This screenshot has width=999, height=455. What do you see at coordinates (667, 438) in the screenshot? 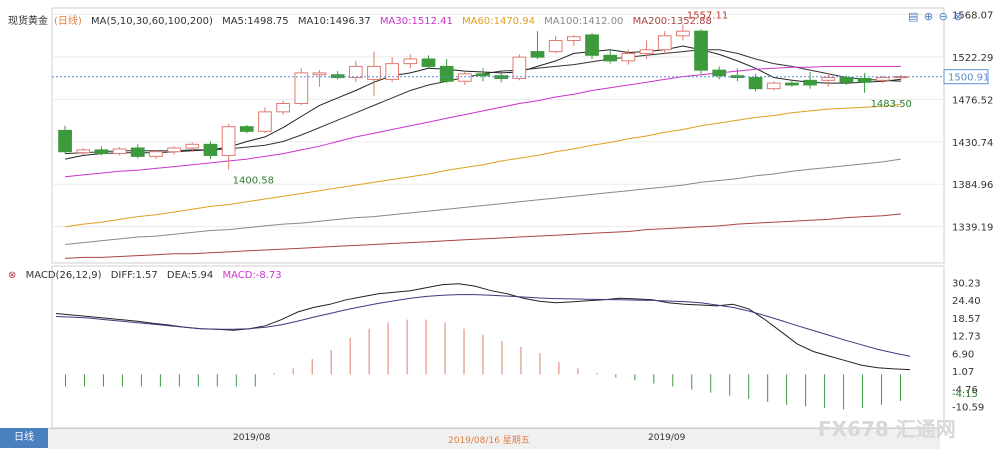
I see `x-label-sep: 2019/09` at bounding box center [667, 438].